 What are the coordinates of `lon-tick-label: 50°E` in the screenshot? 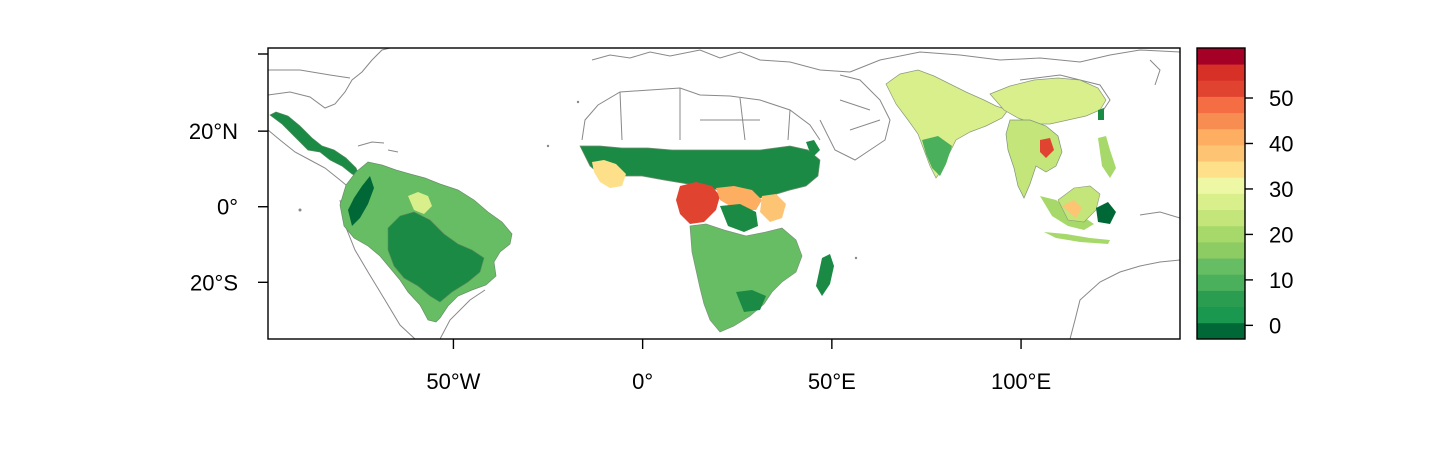 It's located at (832, 381).